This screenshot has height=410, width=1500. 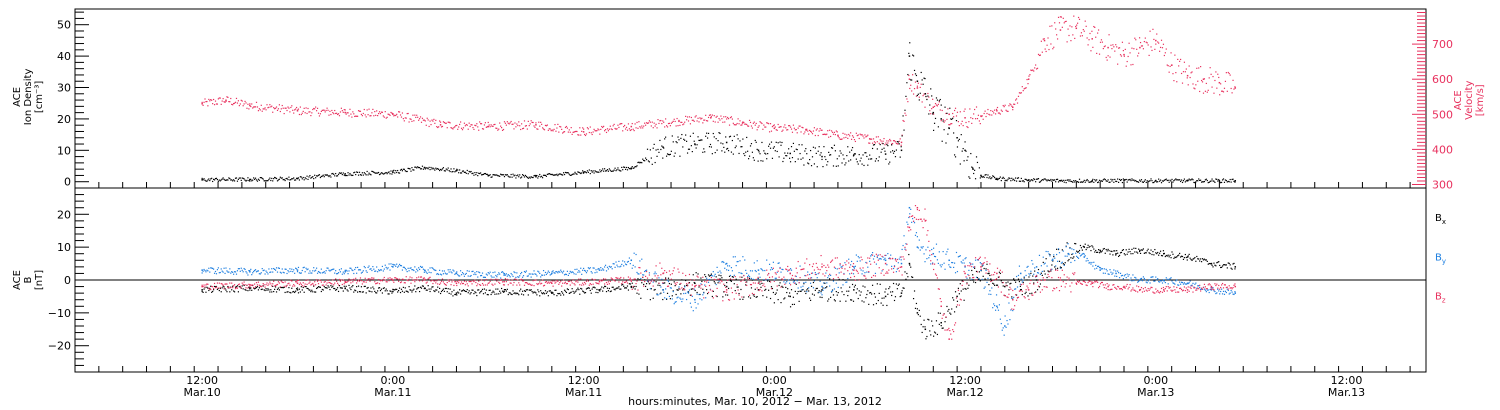 What do you see at coordinates (504, 281) in the screenshot?
I see `bz-point` at bounding box center [504, 281].